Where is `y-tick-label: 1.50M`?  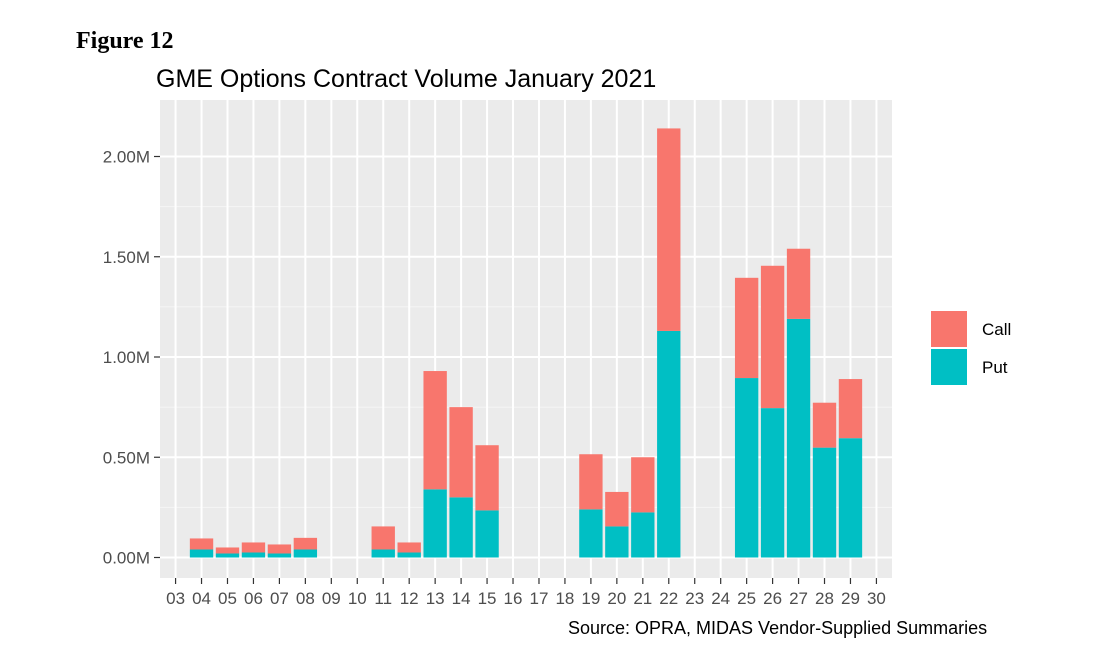 y-tick-label: 1.50M is located at coordinates (126, 257).